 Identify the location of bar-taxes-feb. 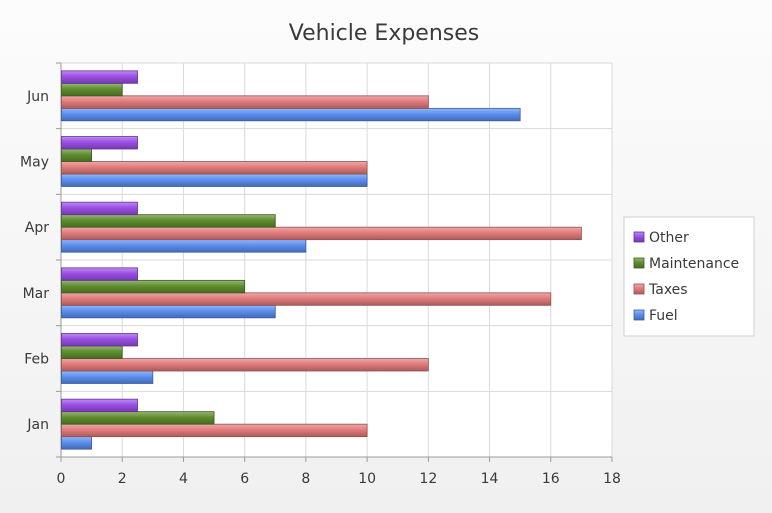
(245, 365).